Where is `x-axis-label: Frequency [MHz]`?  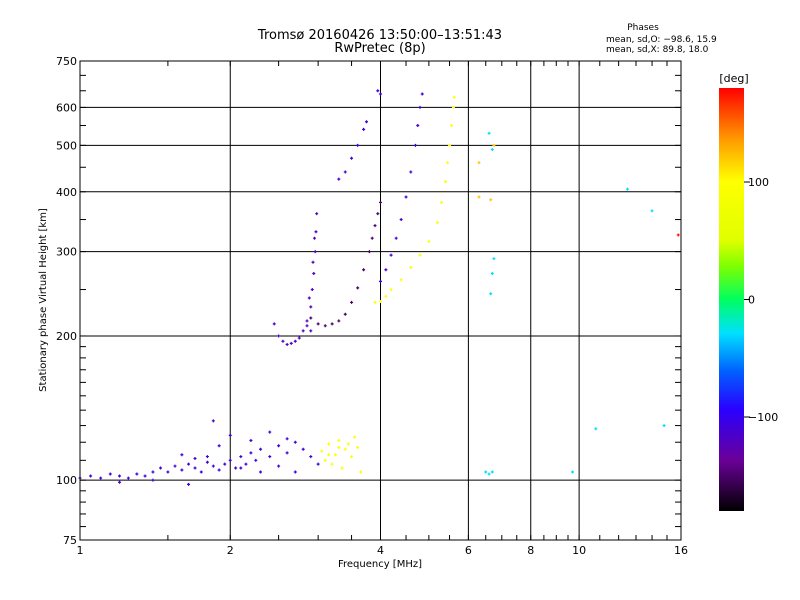 x-axis-label: Frequency [MHz] is located at coordinates (380, 564).